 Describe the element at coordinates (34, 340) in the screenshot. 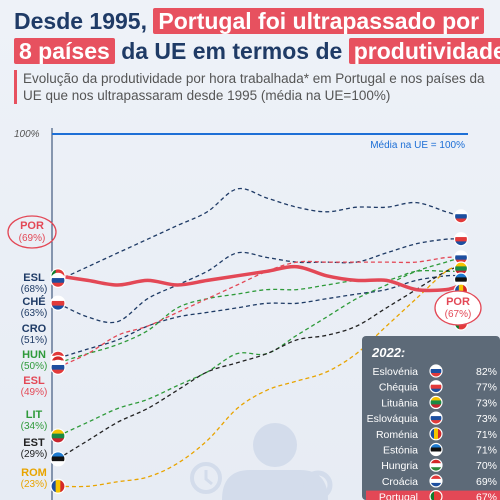

I see `start-label-pct: (51%)` at that location.